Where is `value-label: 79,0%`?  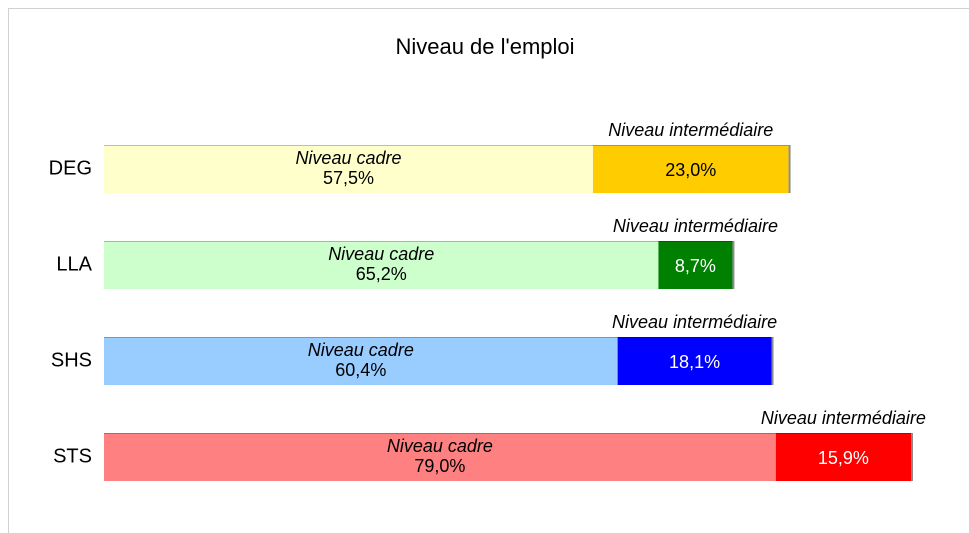
value-label: 79,0% is located at coordinates (439, 466).